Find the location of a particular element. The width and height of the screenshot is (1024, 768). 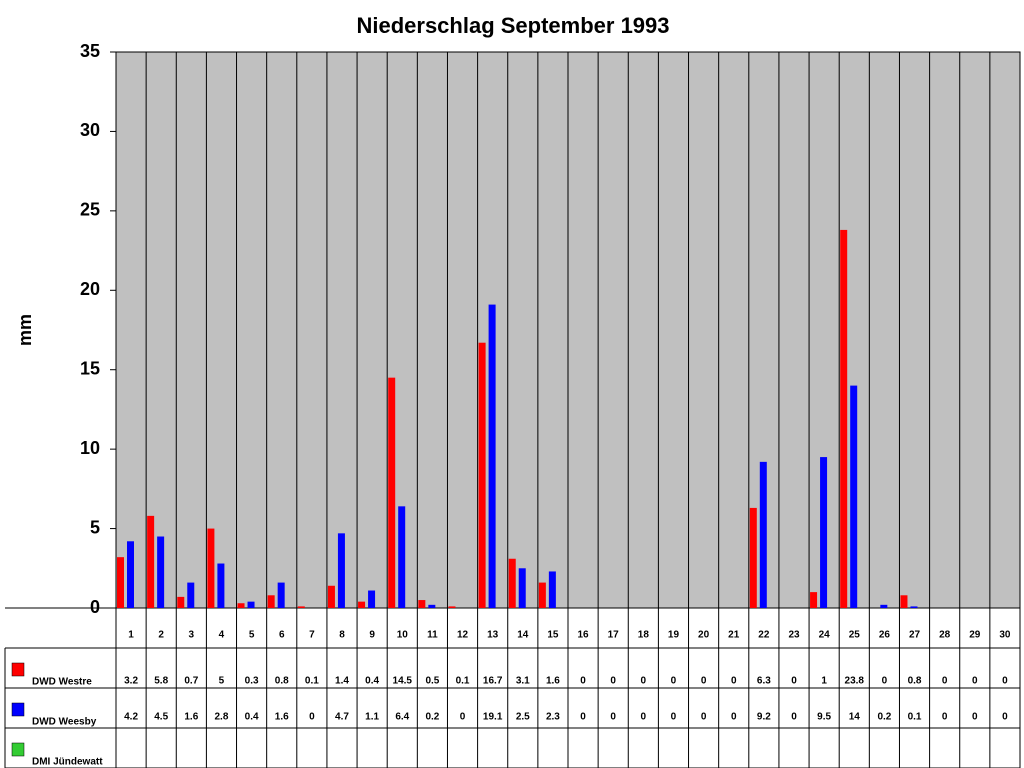

chart-title: Niederschlag September 1993 is located at coordinates (512, 25).